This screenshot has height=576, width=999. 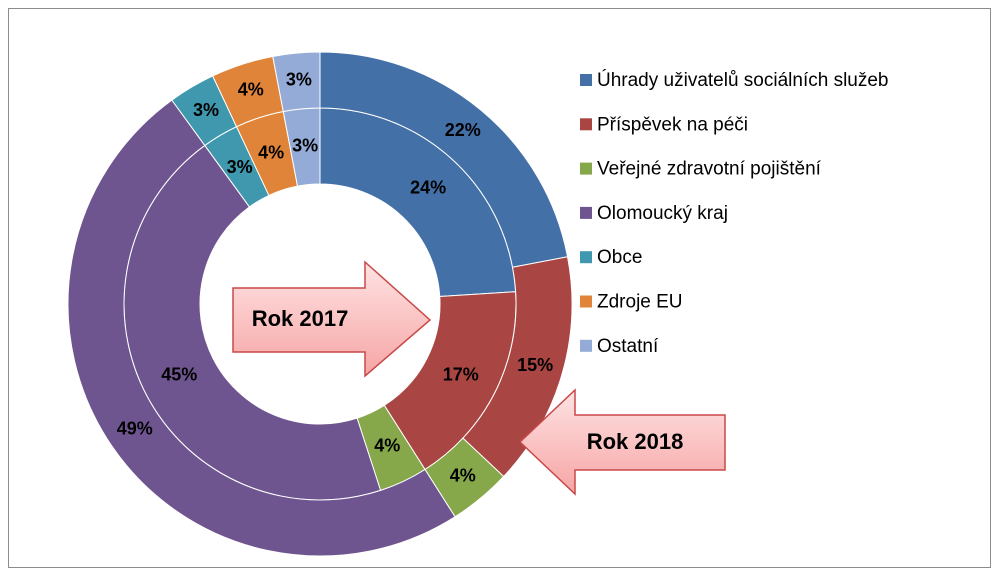 I want to click on data-label: 24%, so click(x=428, y=188).